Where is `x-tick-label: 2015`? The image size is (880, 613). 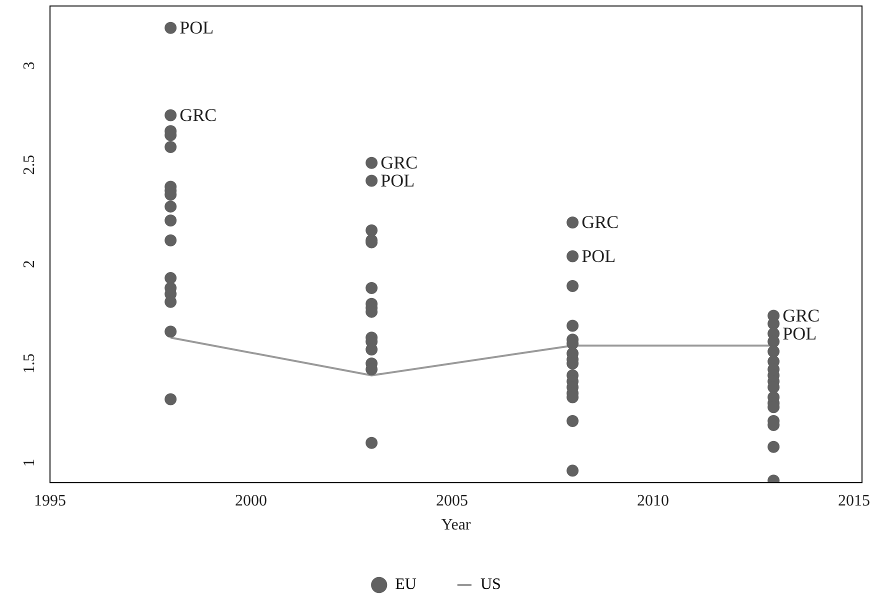 x-tick-label: 2015 is located at coordinates (854, 501).